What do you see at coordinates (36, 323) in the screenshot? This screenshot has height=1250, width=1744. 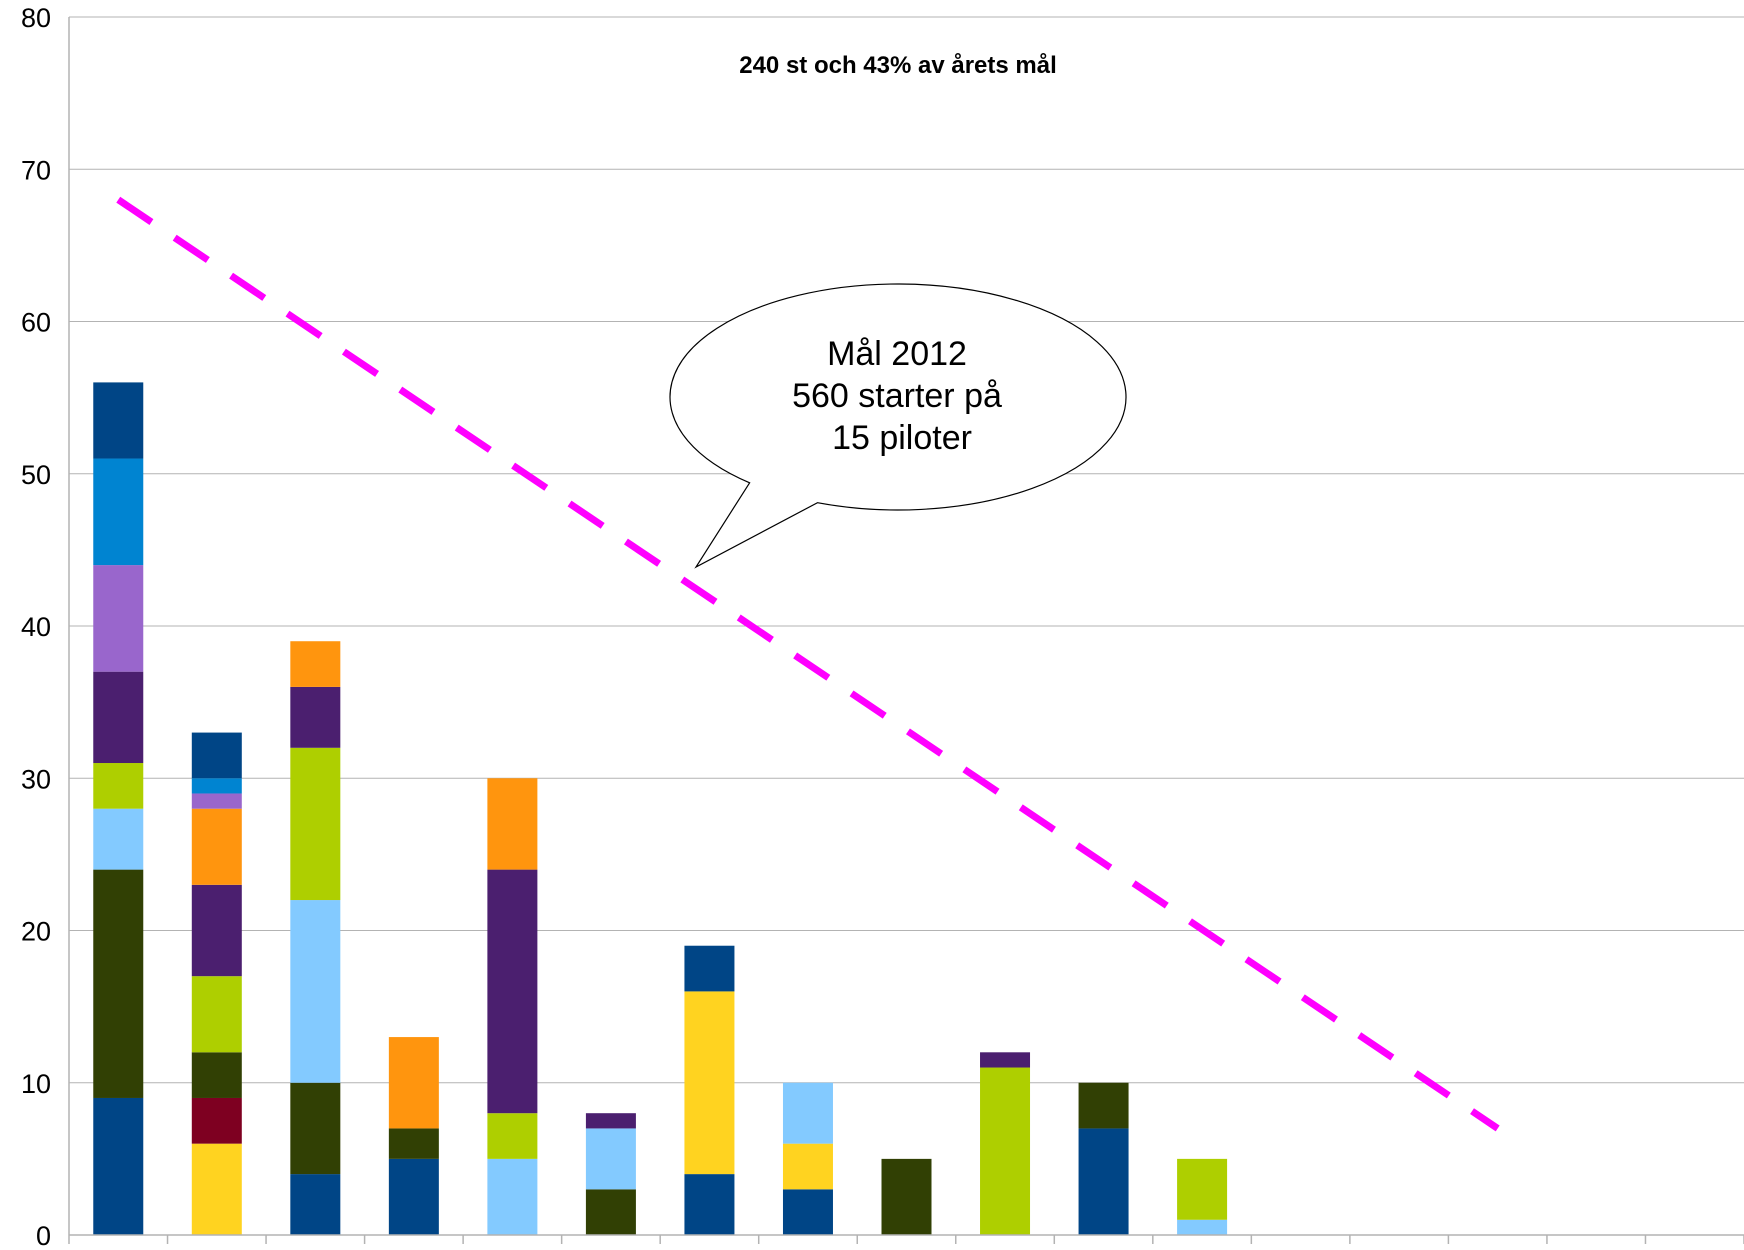 I see `y-tick-label-60: 60` at bounding box center [36, 323].